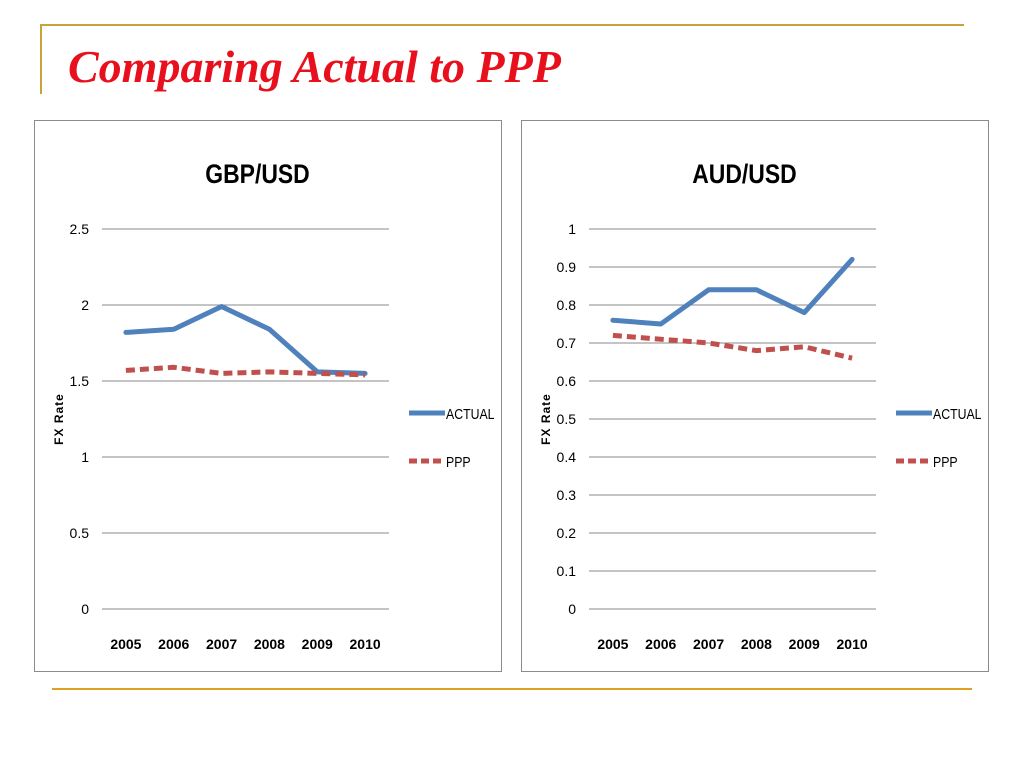 This screenshot has width=1024, height=768. Describe the element at coordinates (85, 457) in the screenshot. I see `gbp-usd-y-tick-label: 1` at that location.